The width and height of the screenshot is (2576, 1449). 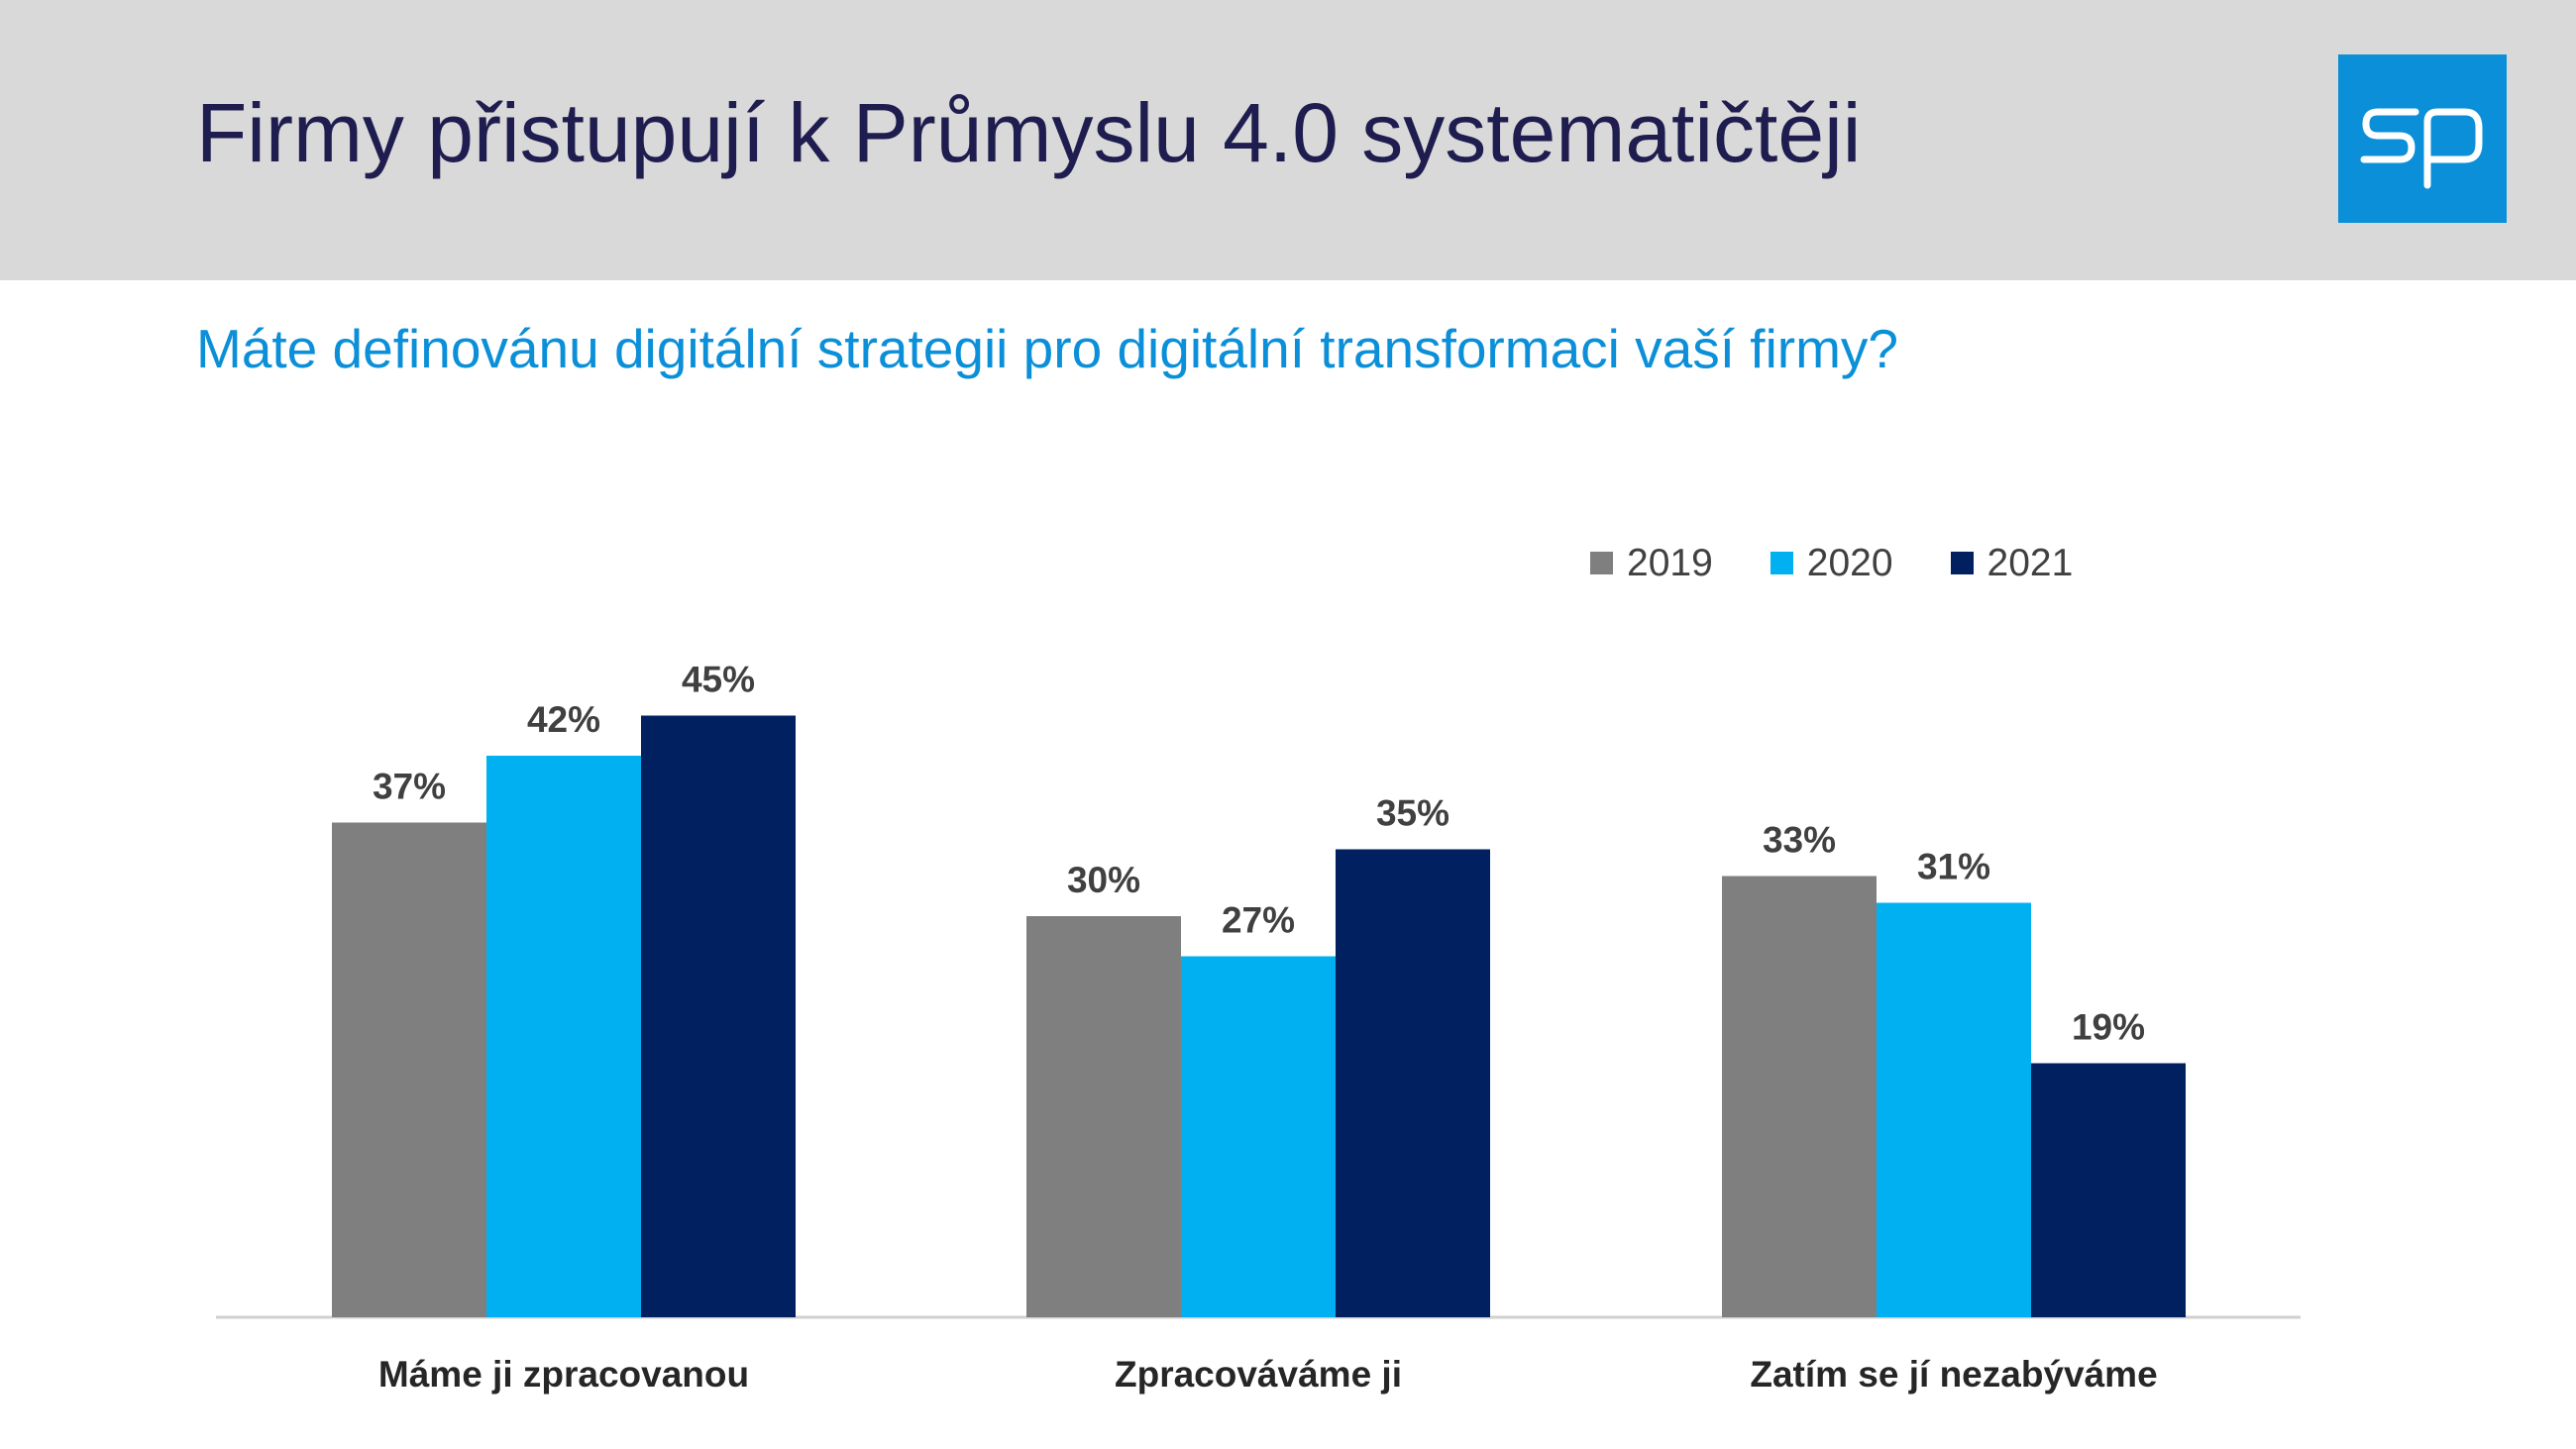 I want to click on sp-logo-icon, so click(x=2421, y=148).